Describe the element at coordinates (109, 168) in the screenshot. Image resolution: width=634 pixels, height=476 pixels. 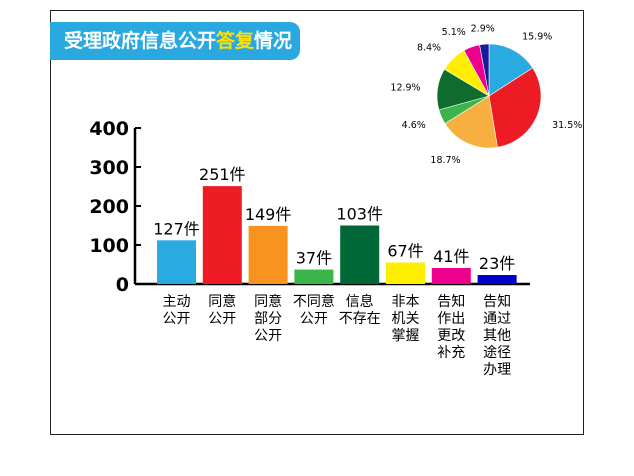
I see `y-tick-label: 300` at that location.